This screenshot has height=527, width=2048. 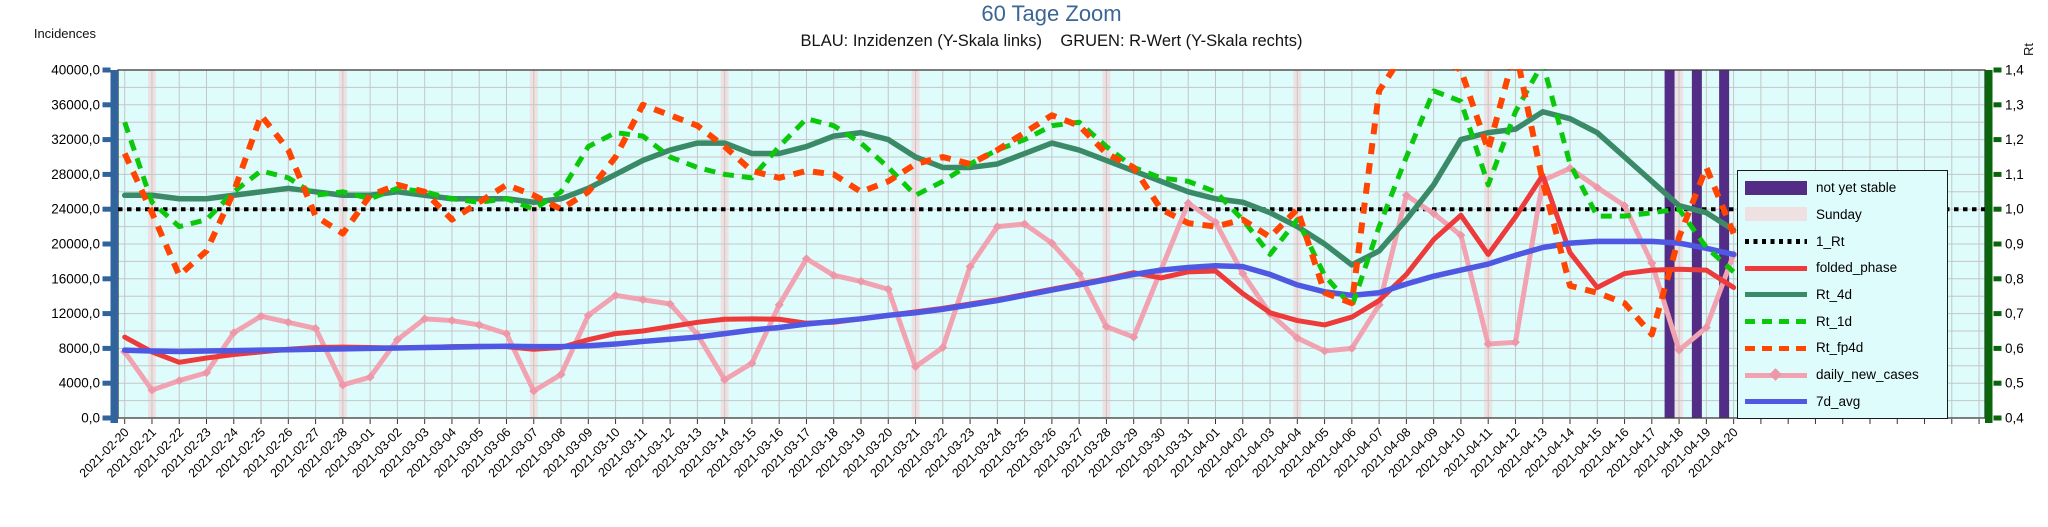 What do you see at coordinates (2014, 383) in the screenshot?
I see `right-axis-tick-label: 0,5` at bounding box center [2014, 383].